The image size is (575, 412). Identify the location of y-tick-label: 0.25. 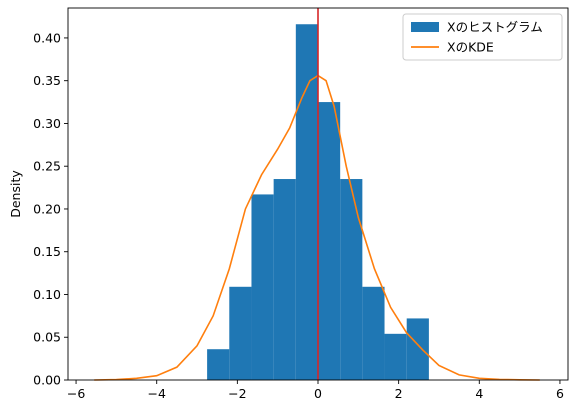
(47, 166).